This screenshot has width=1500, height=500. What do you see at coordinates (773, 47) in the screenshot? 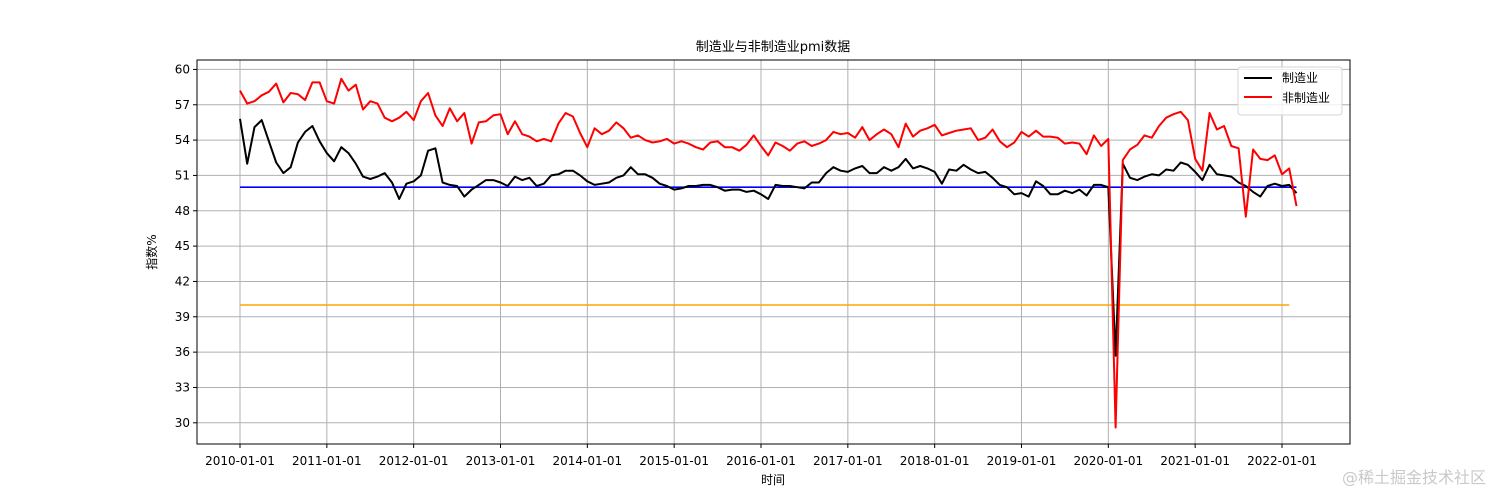
I see `chart-title: 制造业与非制造业pmi数据` at bounding box center [773, 47].